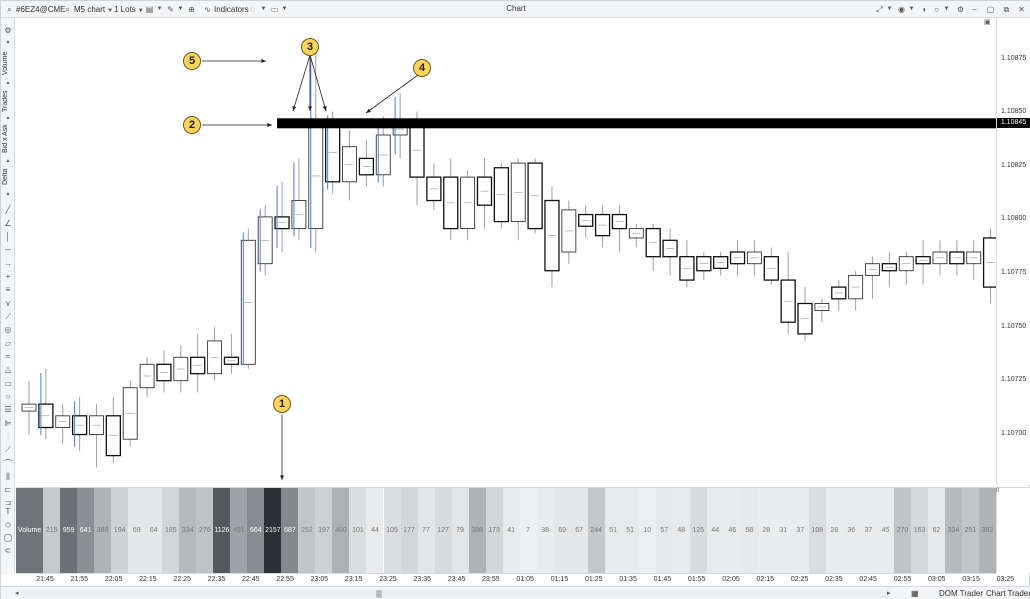  Describe the element at coordinates (8, 502) in the screenshot. I see `date-range-icon: ⊐` at that location.